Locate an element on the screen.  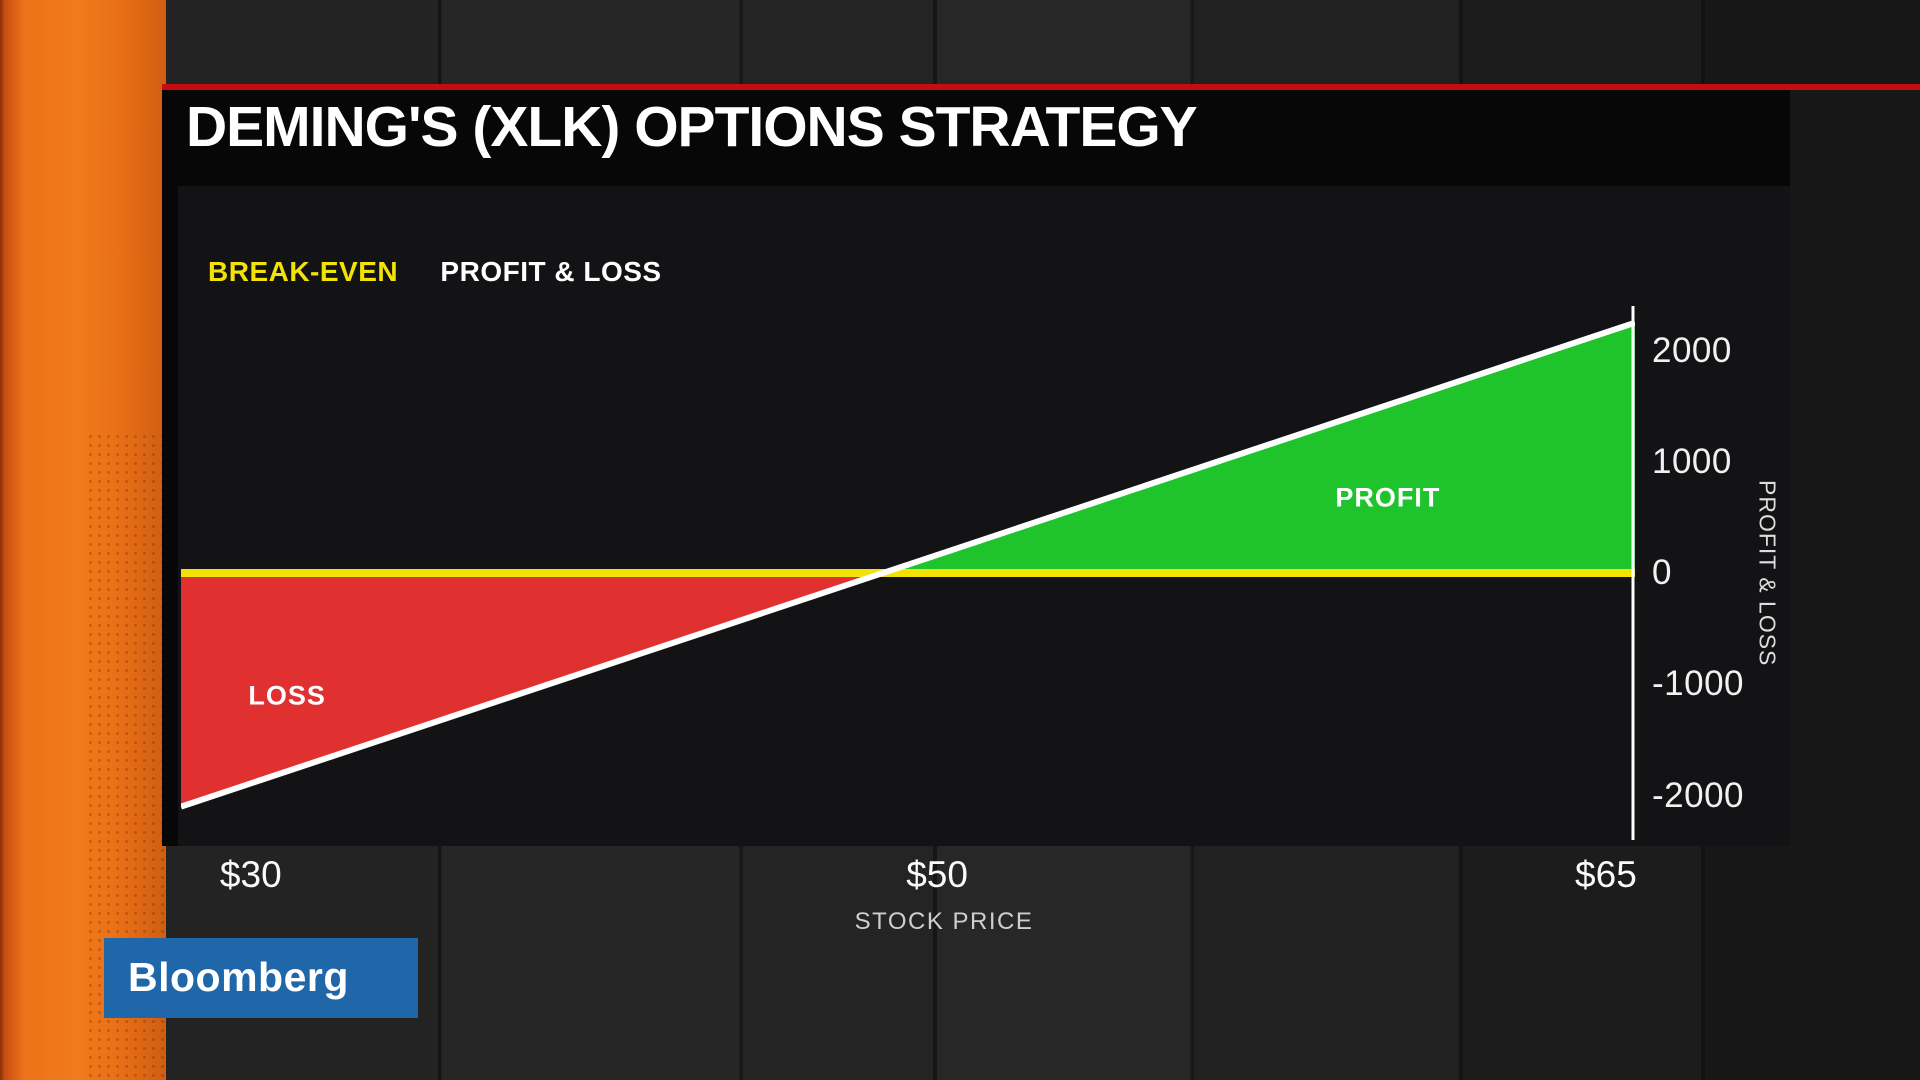
bloomberg-logo: Bloomberg is located at coordinates (261, 978).